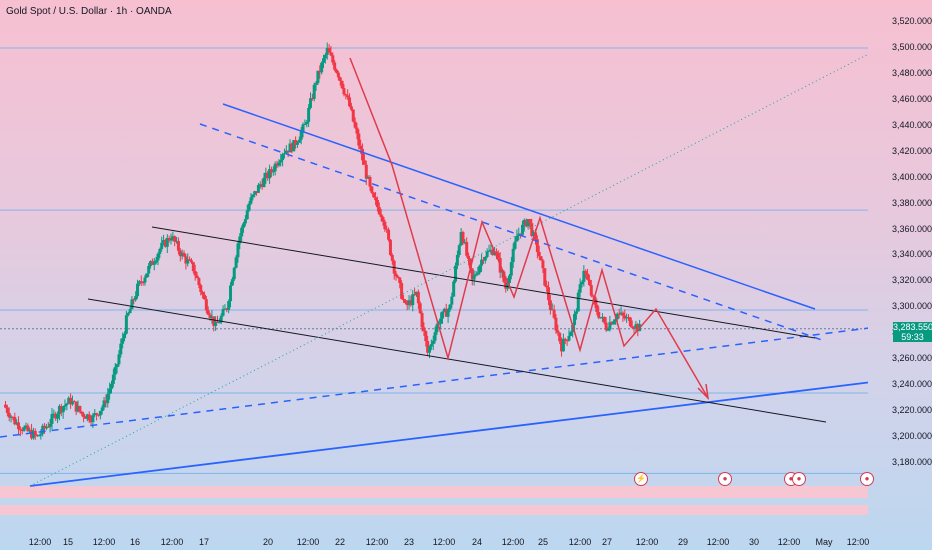  Describe the element at coordinates (912, 124) in the screenshot. I see `price-tick-label: 3,440.000` at that location.